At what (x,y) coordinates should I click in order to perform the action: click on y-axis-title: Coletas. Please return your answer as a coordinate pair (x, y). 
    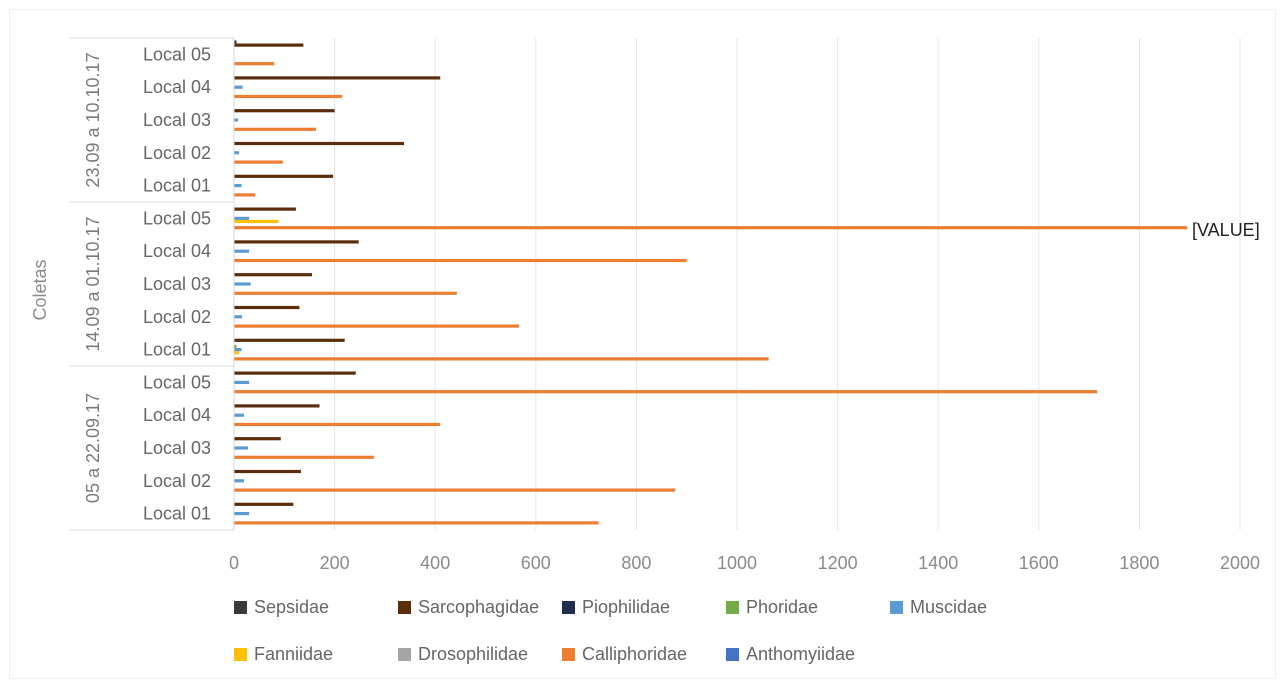
    Looking at the image, I should click on (40, 289).